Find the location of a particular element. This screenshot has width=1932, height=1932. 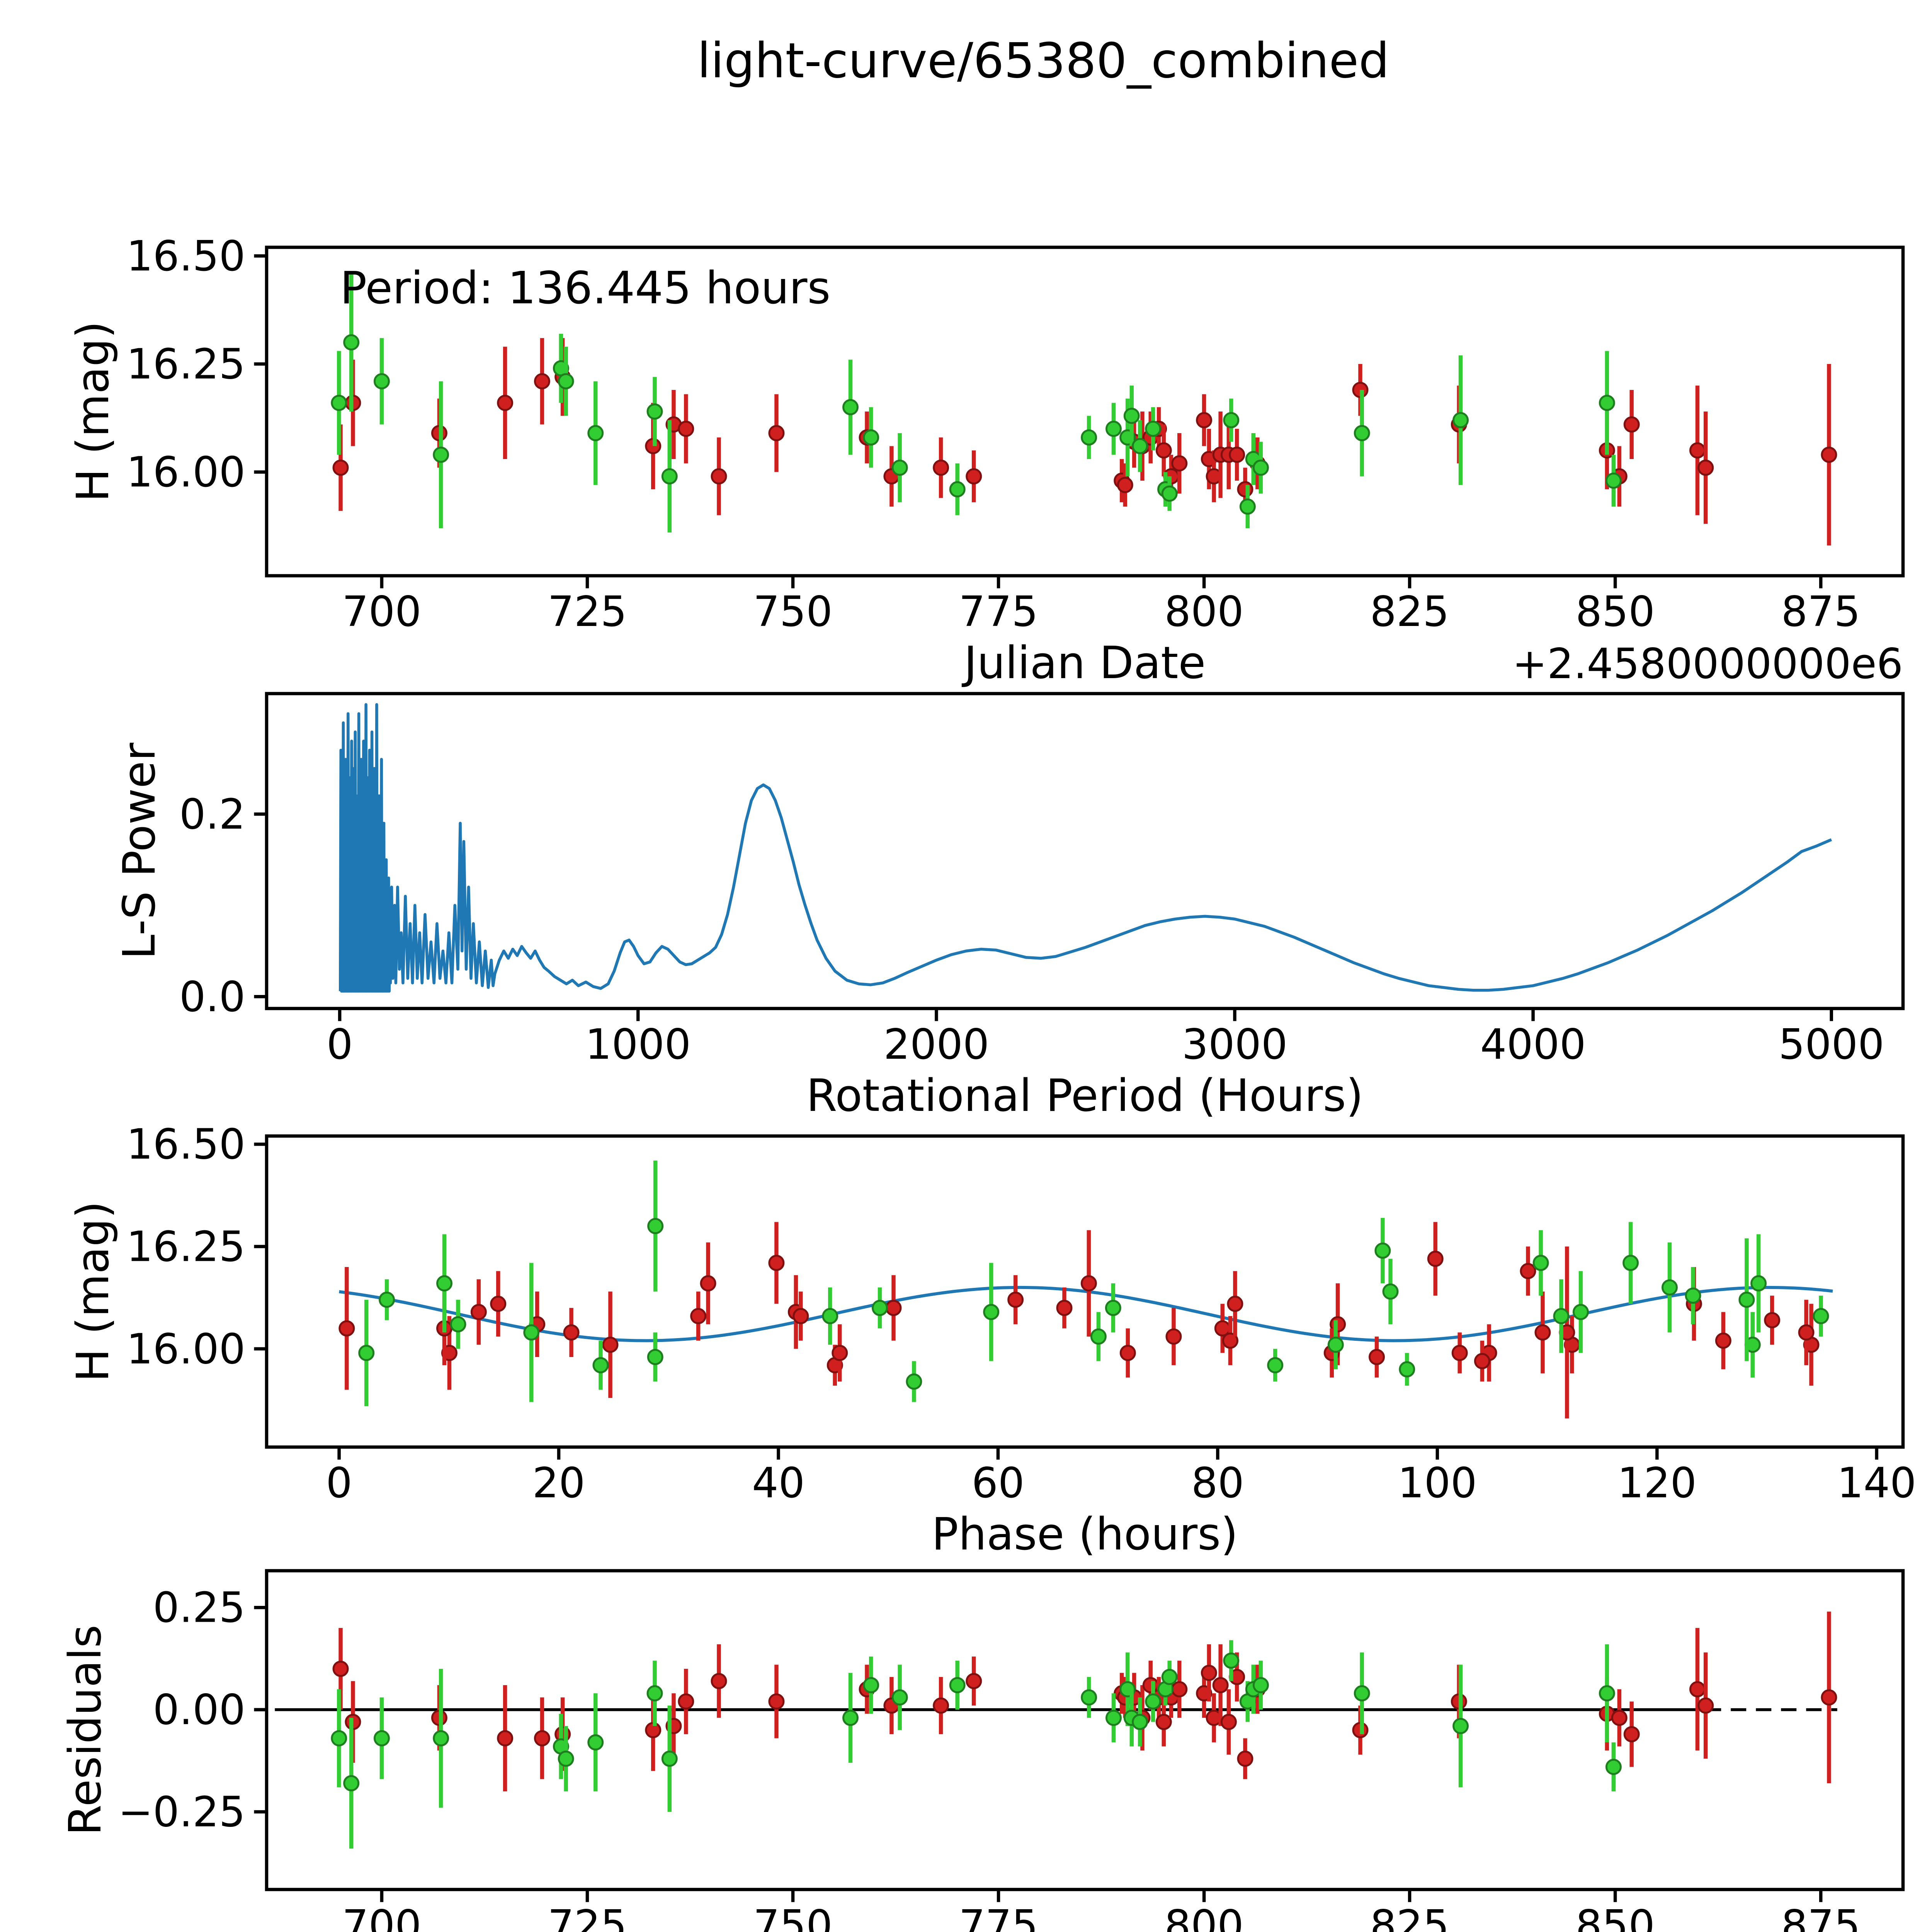

phase-red-series is located at coordinates (1079, 1320).